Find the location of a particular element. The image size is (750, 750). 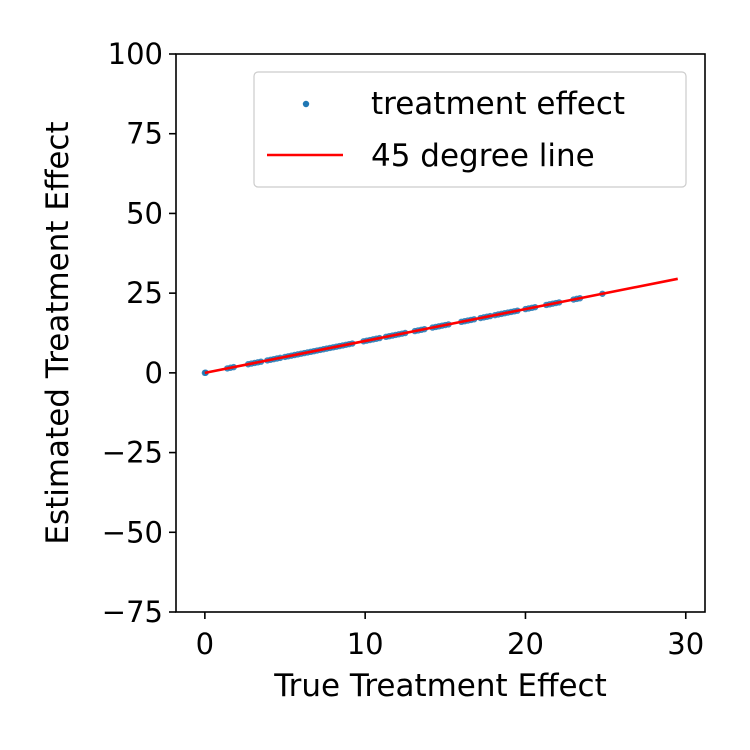

series-line-45-degree is located at coordinates (441, 326).